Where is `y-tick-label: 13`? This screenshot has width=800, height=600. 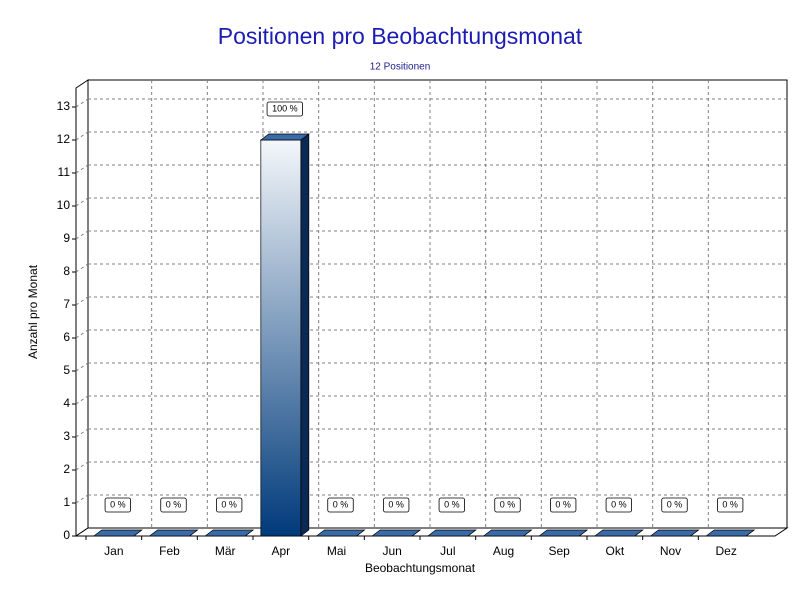
y-tick-label: 13 is located at coordinates (64, 106).